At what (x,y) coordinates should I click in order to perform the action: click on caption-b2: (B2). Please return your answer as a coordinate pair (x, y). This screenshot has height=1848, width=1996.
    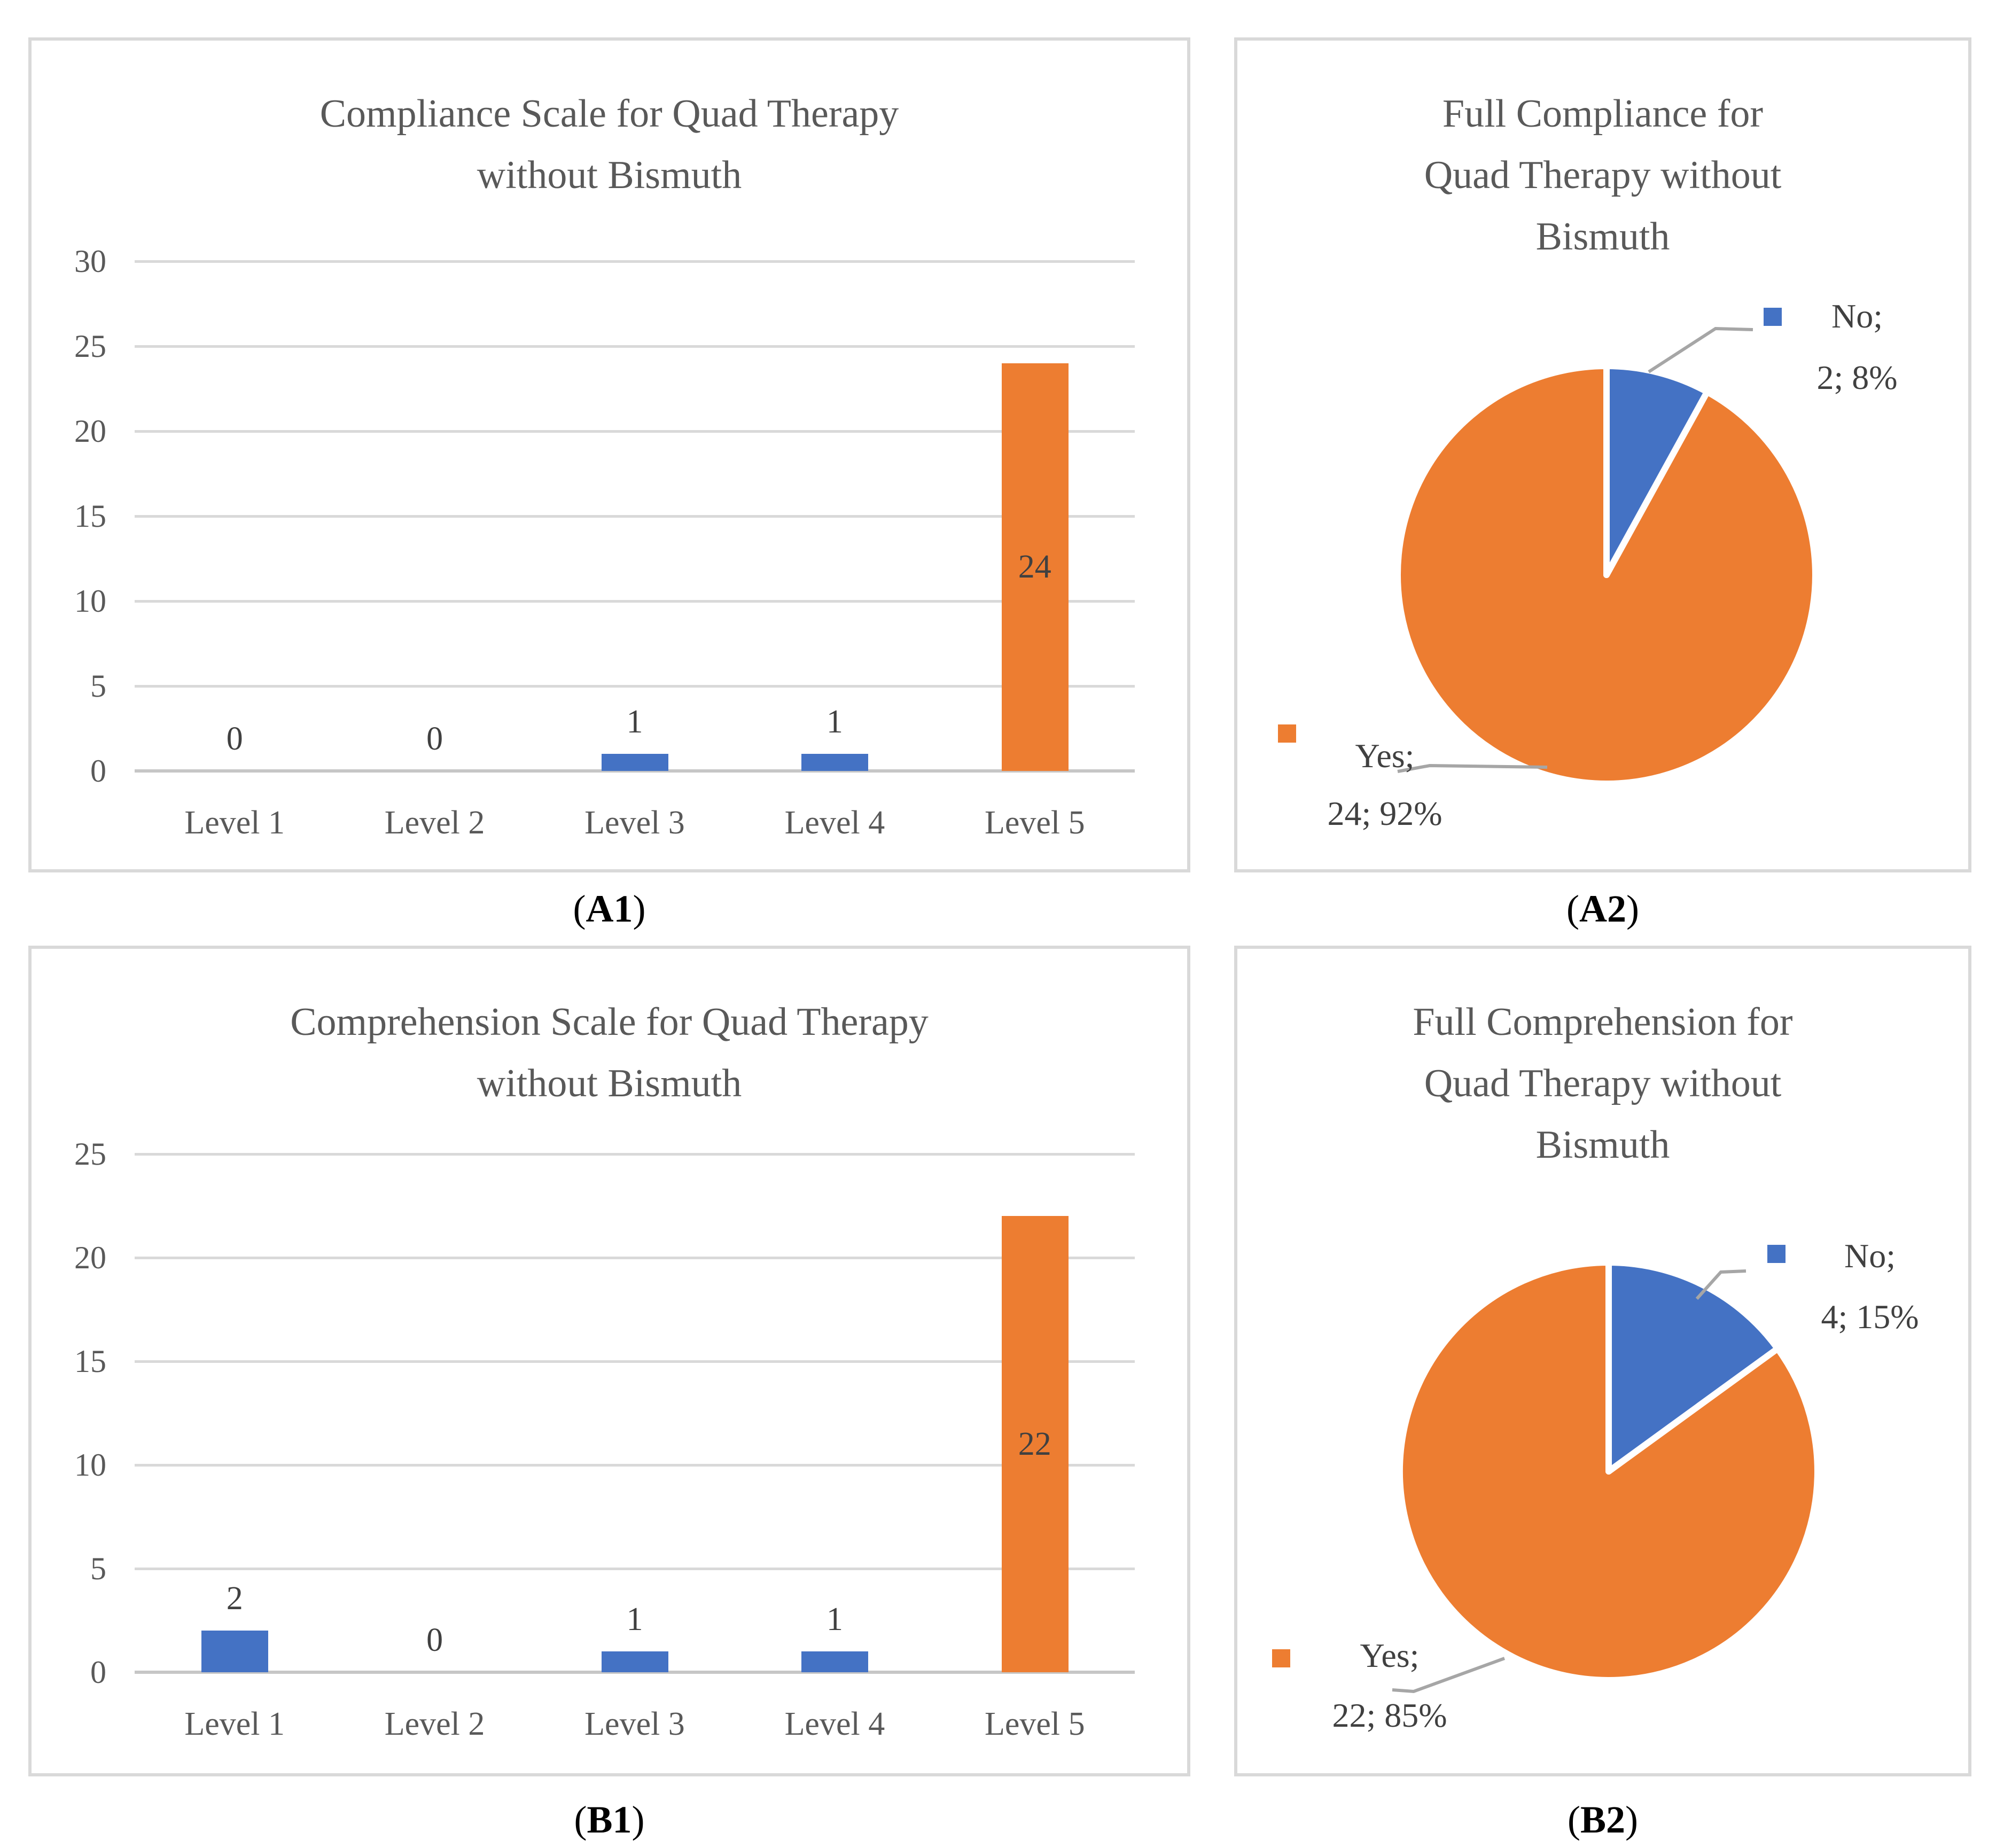
    Looking at the image, I should click on (1603, 1819).